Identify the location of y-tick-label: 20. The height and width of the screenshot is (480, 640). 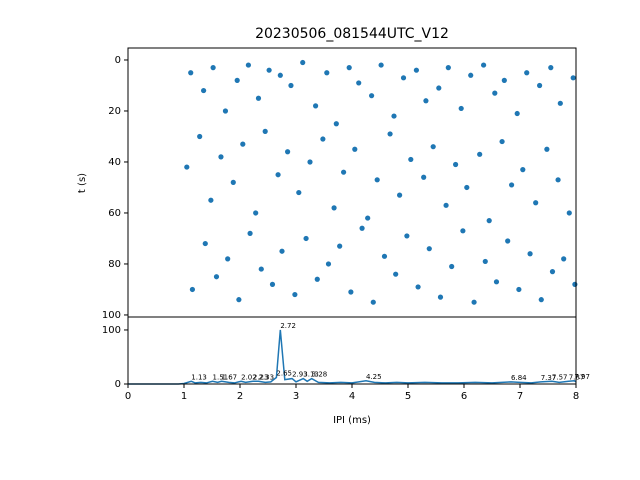
(114, 111).